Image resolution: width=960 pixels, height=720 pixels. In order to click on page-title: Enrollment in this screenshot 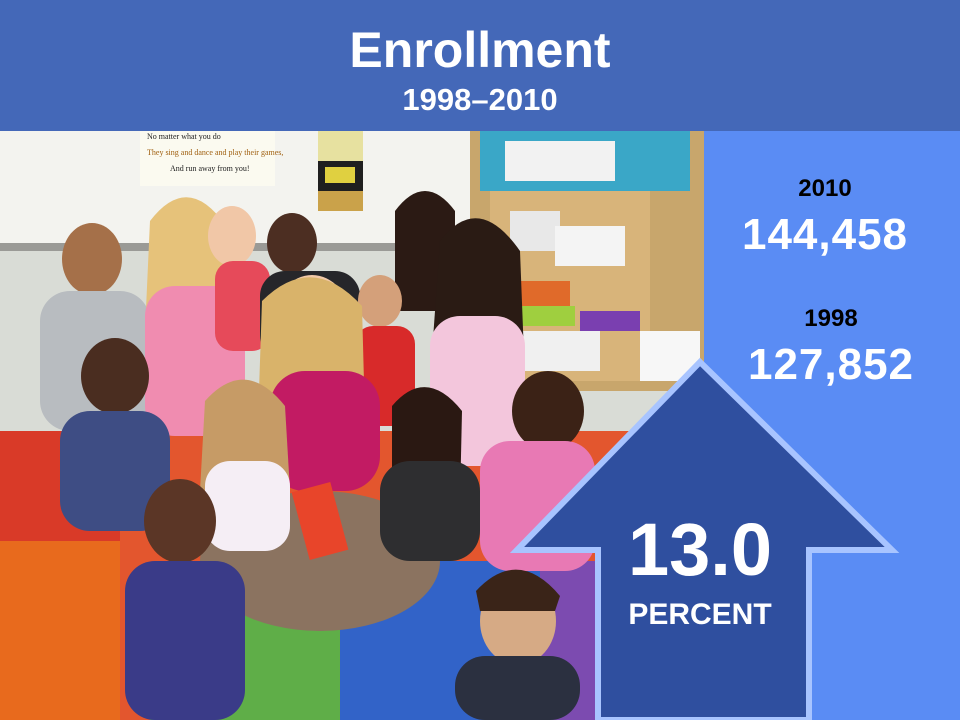, I will do `click(480, 50)`.